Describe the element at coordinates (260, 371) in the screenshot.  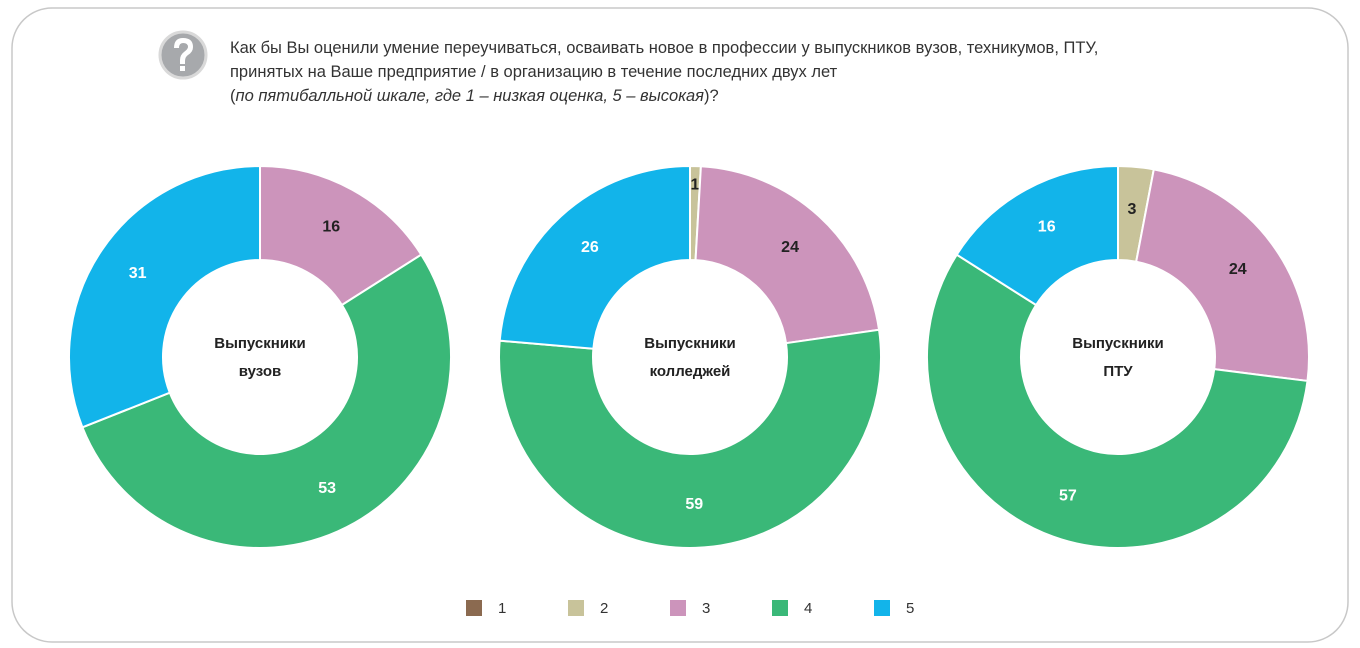
I see `center-label: вузов` at that location.